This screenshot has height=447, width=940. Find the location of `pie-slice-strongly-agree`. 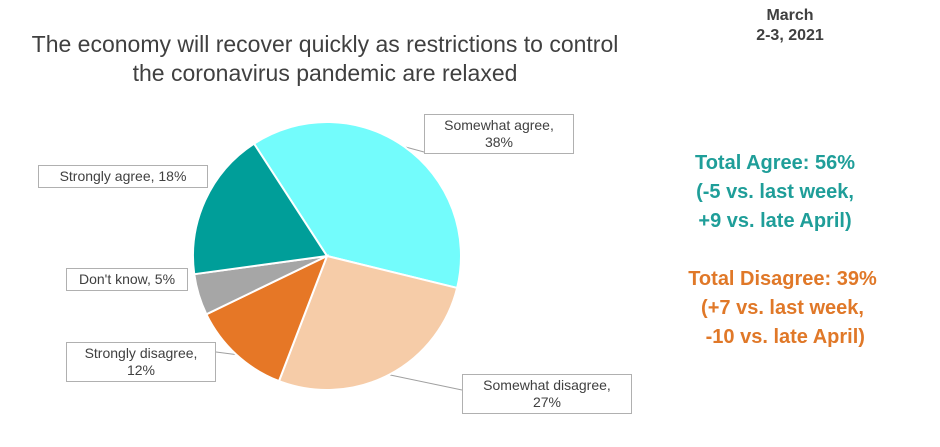

pie-slice-strongly-agree is located at coordinates (260, 209).